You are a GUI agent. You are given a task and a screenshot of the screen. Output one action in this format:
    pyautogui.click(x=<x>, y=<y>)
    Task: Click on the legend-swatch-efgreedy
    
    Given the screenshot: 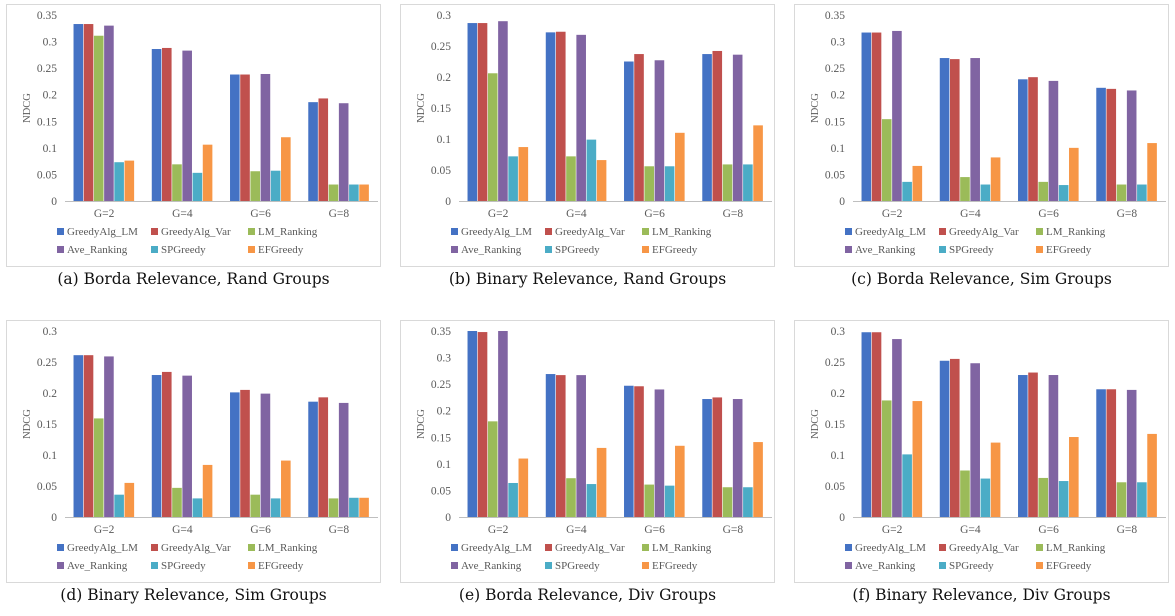 What is the action you would take?
    pyautogui.click(x=645, y=565)
    